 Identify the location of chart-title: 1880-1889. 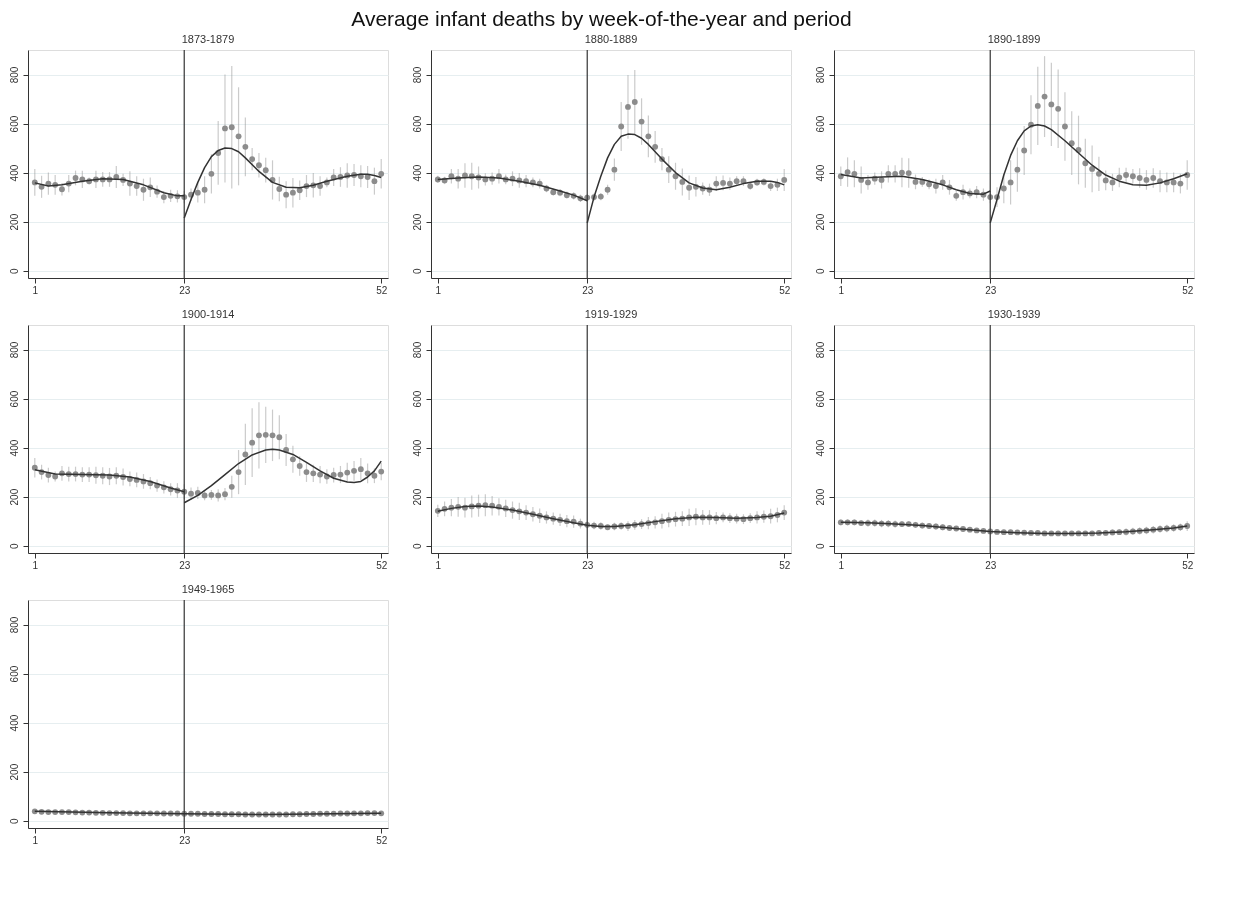
(611, 39).